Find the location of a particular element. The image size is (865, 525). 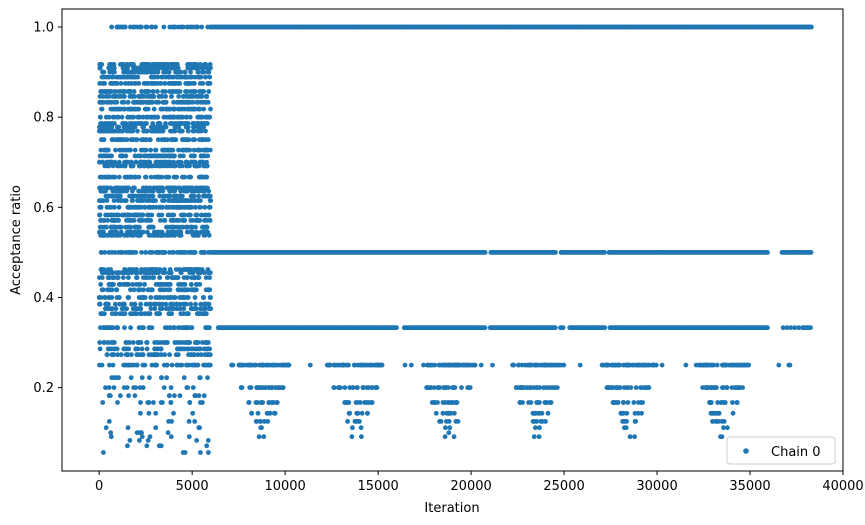

x-tick-label: 5000 is located at coordinates (192, 486).